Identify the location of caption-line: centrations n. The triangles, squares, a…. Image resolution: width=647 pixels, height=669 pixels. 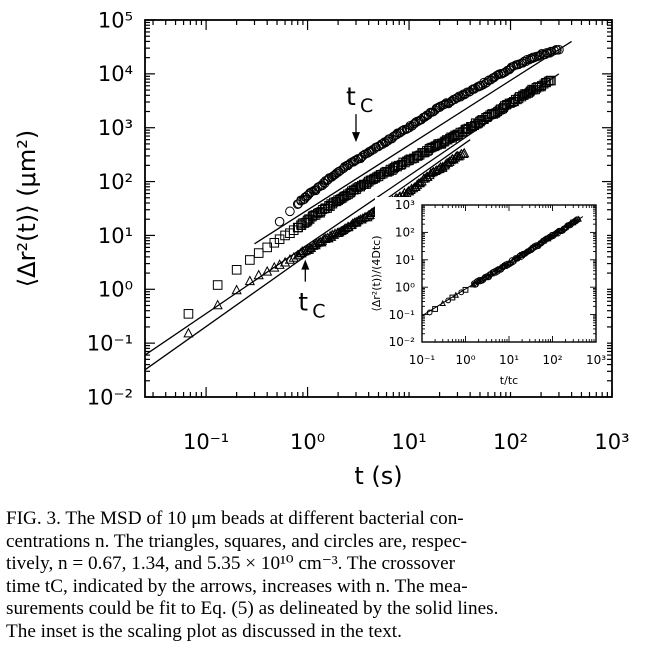
(237, 541).